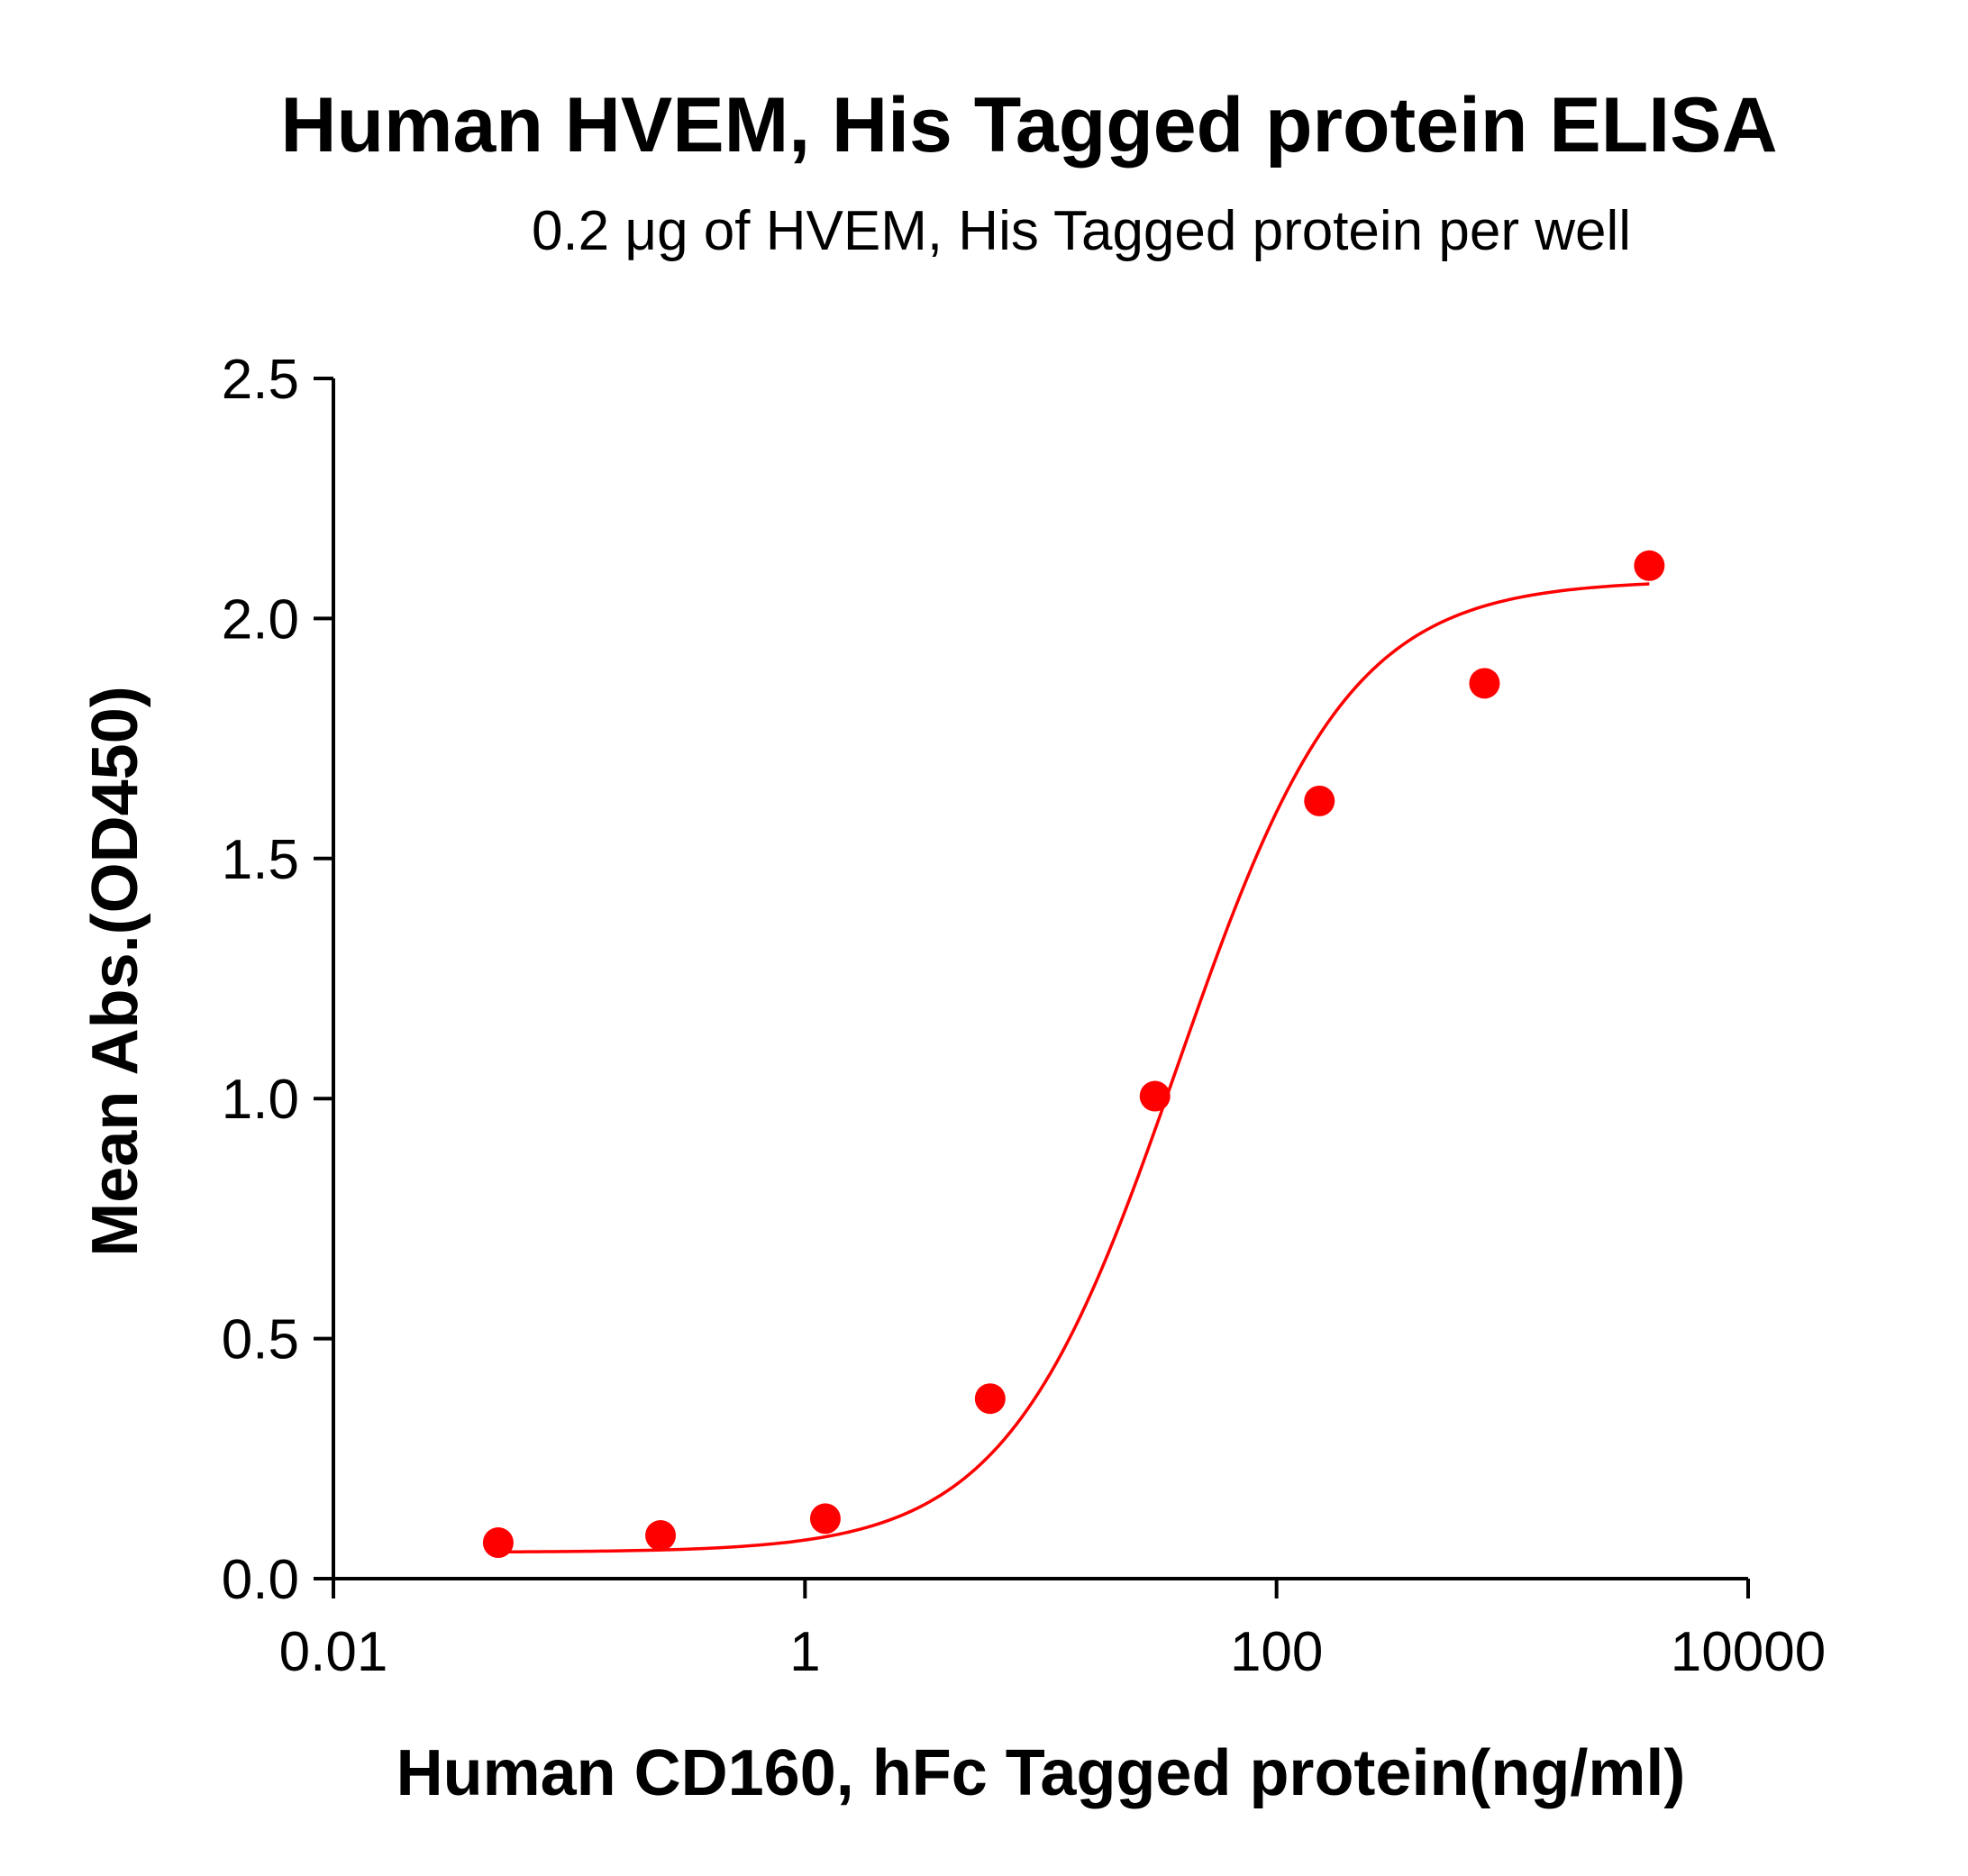 Image resolution: width=1968 pixels, height=1876 pixels. Describe the element at coordinates (805, 1652) in the screenshot. I see `x-tick-label: 1` at that location.